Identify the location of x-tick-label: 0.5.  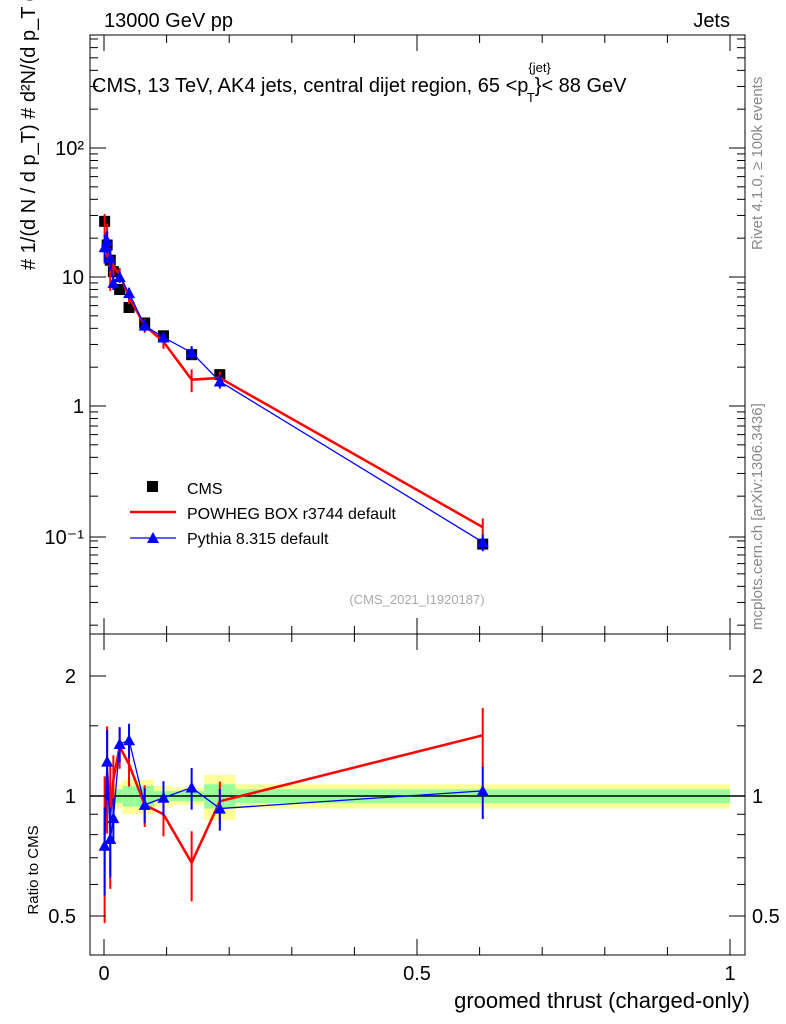
(417, 974).